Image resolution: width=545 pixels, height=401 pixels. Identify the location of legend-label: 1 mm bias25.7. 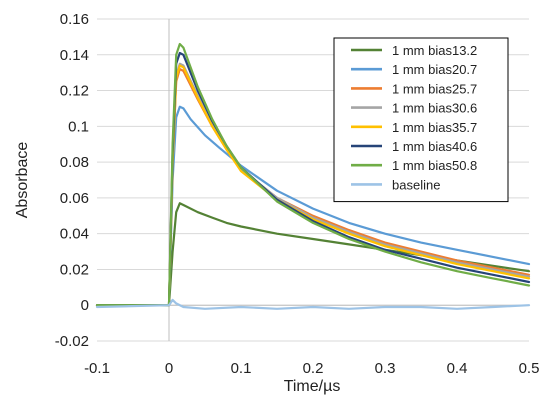
(434, 88).